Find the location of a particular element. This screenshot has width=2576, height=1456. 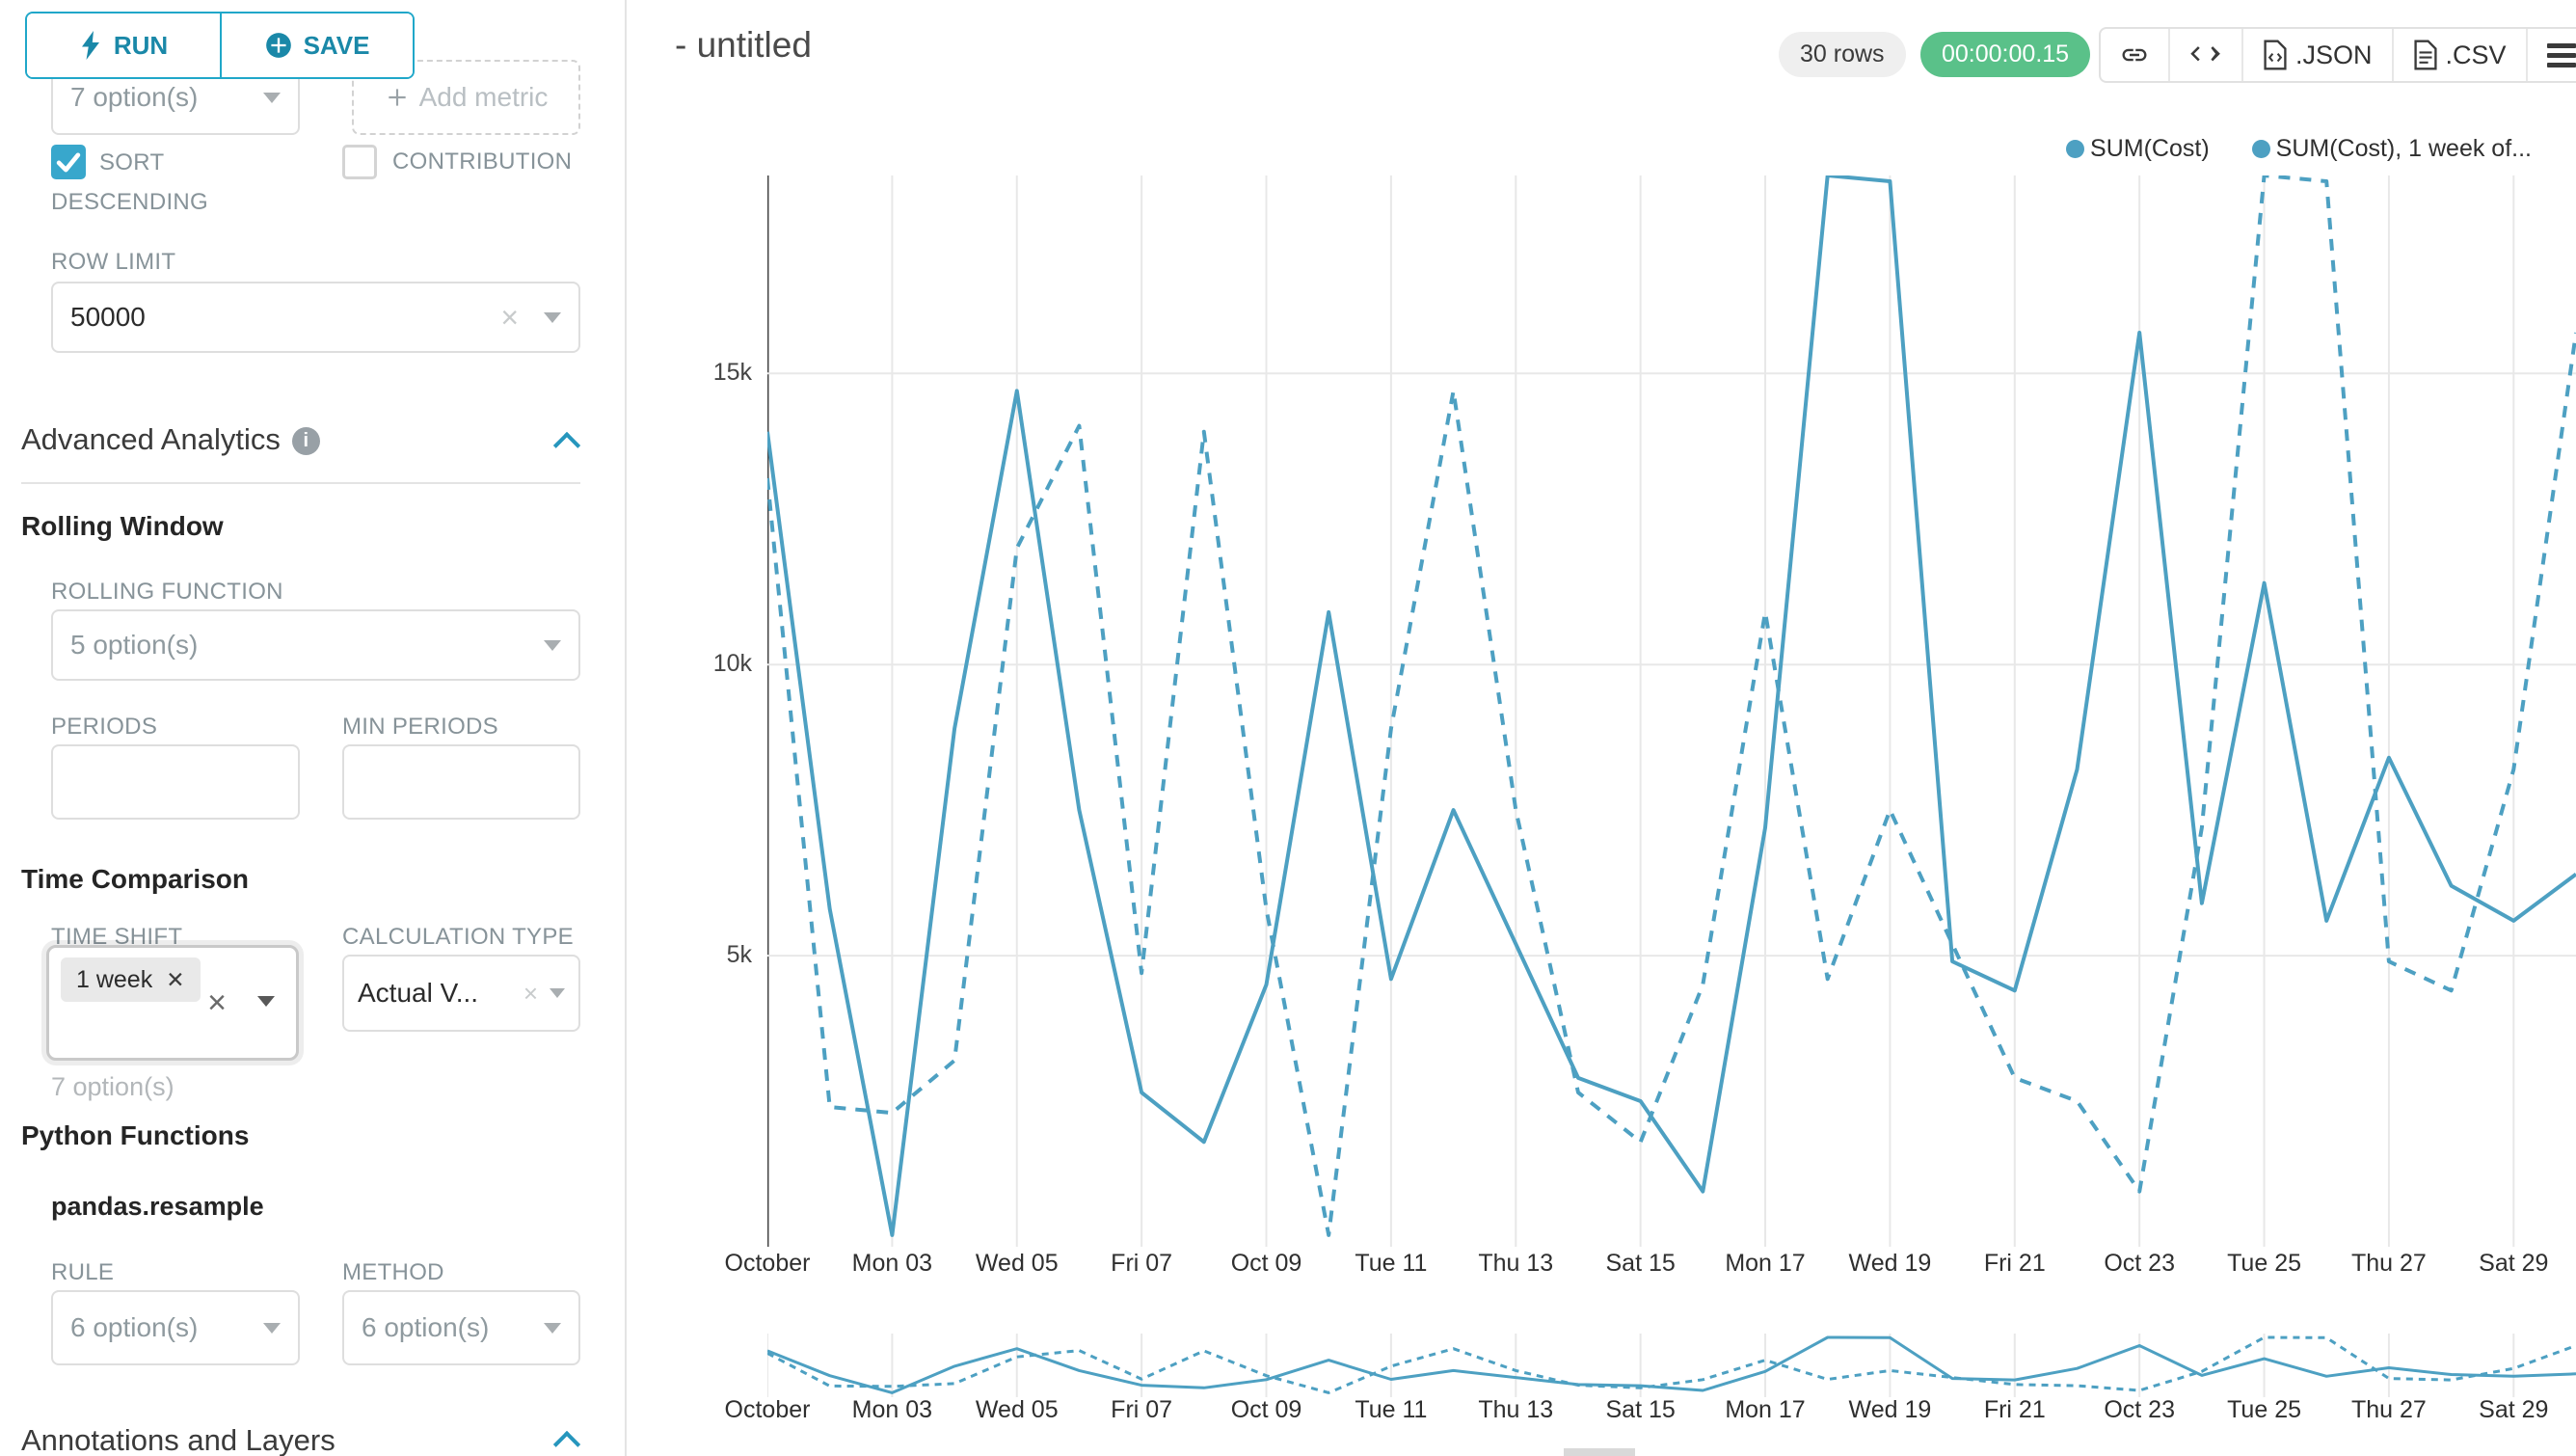

y-tick-label: 10k is located at coordinates (732, 664).